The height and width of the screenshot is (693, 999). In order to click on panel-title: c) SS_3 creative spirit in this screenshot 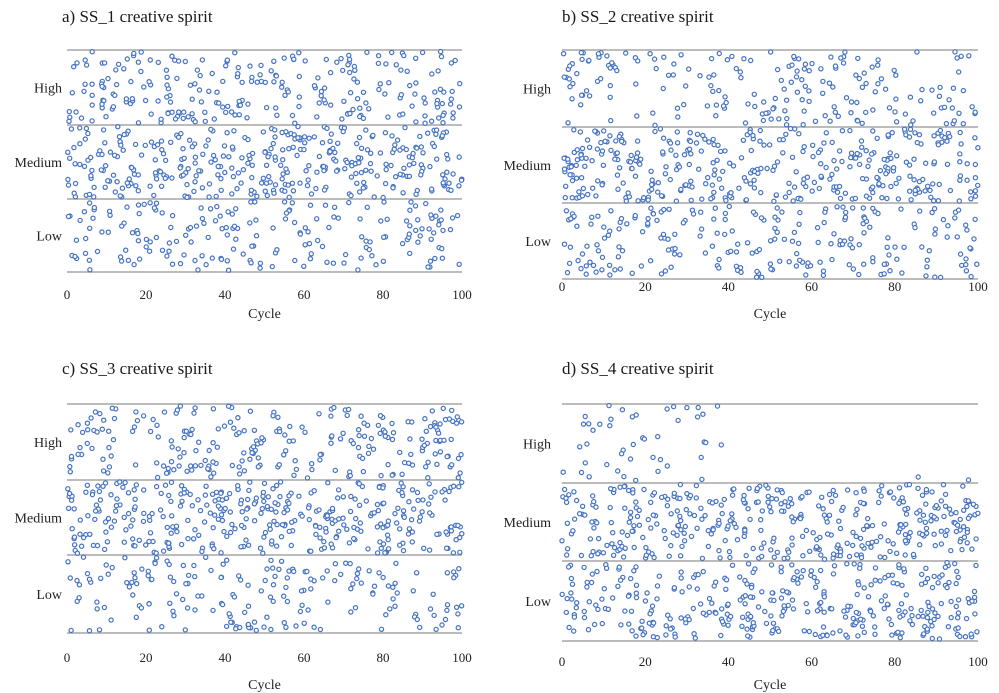, I will do `click(137, 368)`.